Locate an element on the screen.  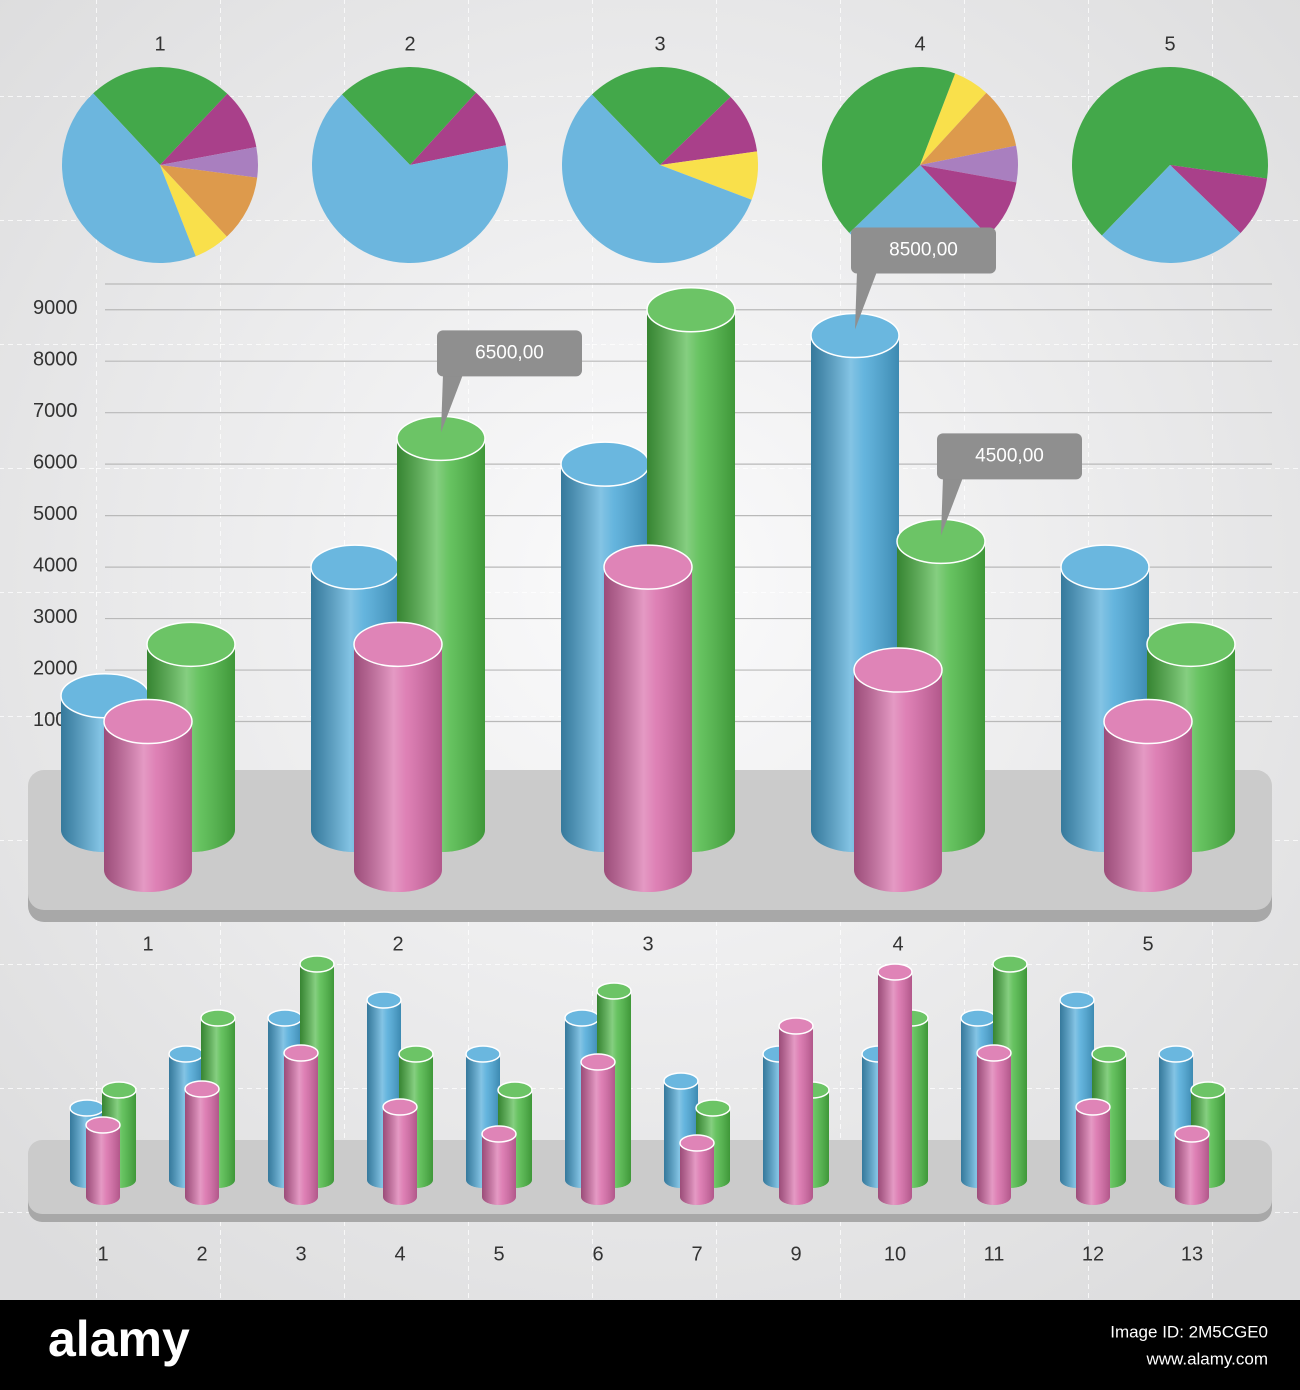
x-tick-label: 1 is located at coordinates (147, 944).